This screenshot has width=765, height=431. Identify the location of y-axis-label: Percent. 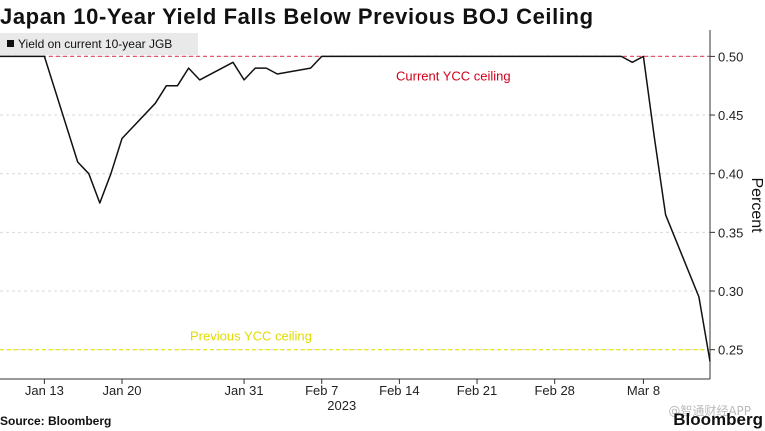
(756, 205).